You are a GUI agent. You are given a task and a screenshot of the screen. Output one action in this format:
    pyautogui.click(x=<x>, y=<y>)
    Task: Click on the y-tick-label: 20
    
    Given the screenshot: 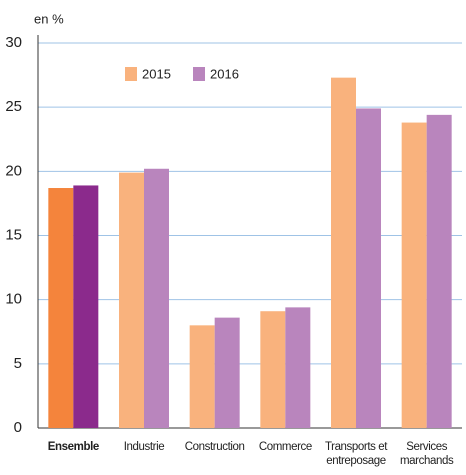 What is the action you would take?
    pyautogui.click(x=13, y=170)
    